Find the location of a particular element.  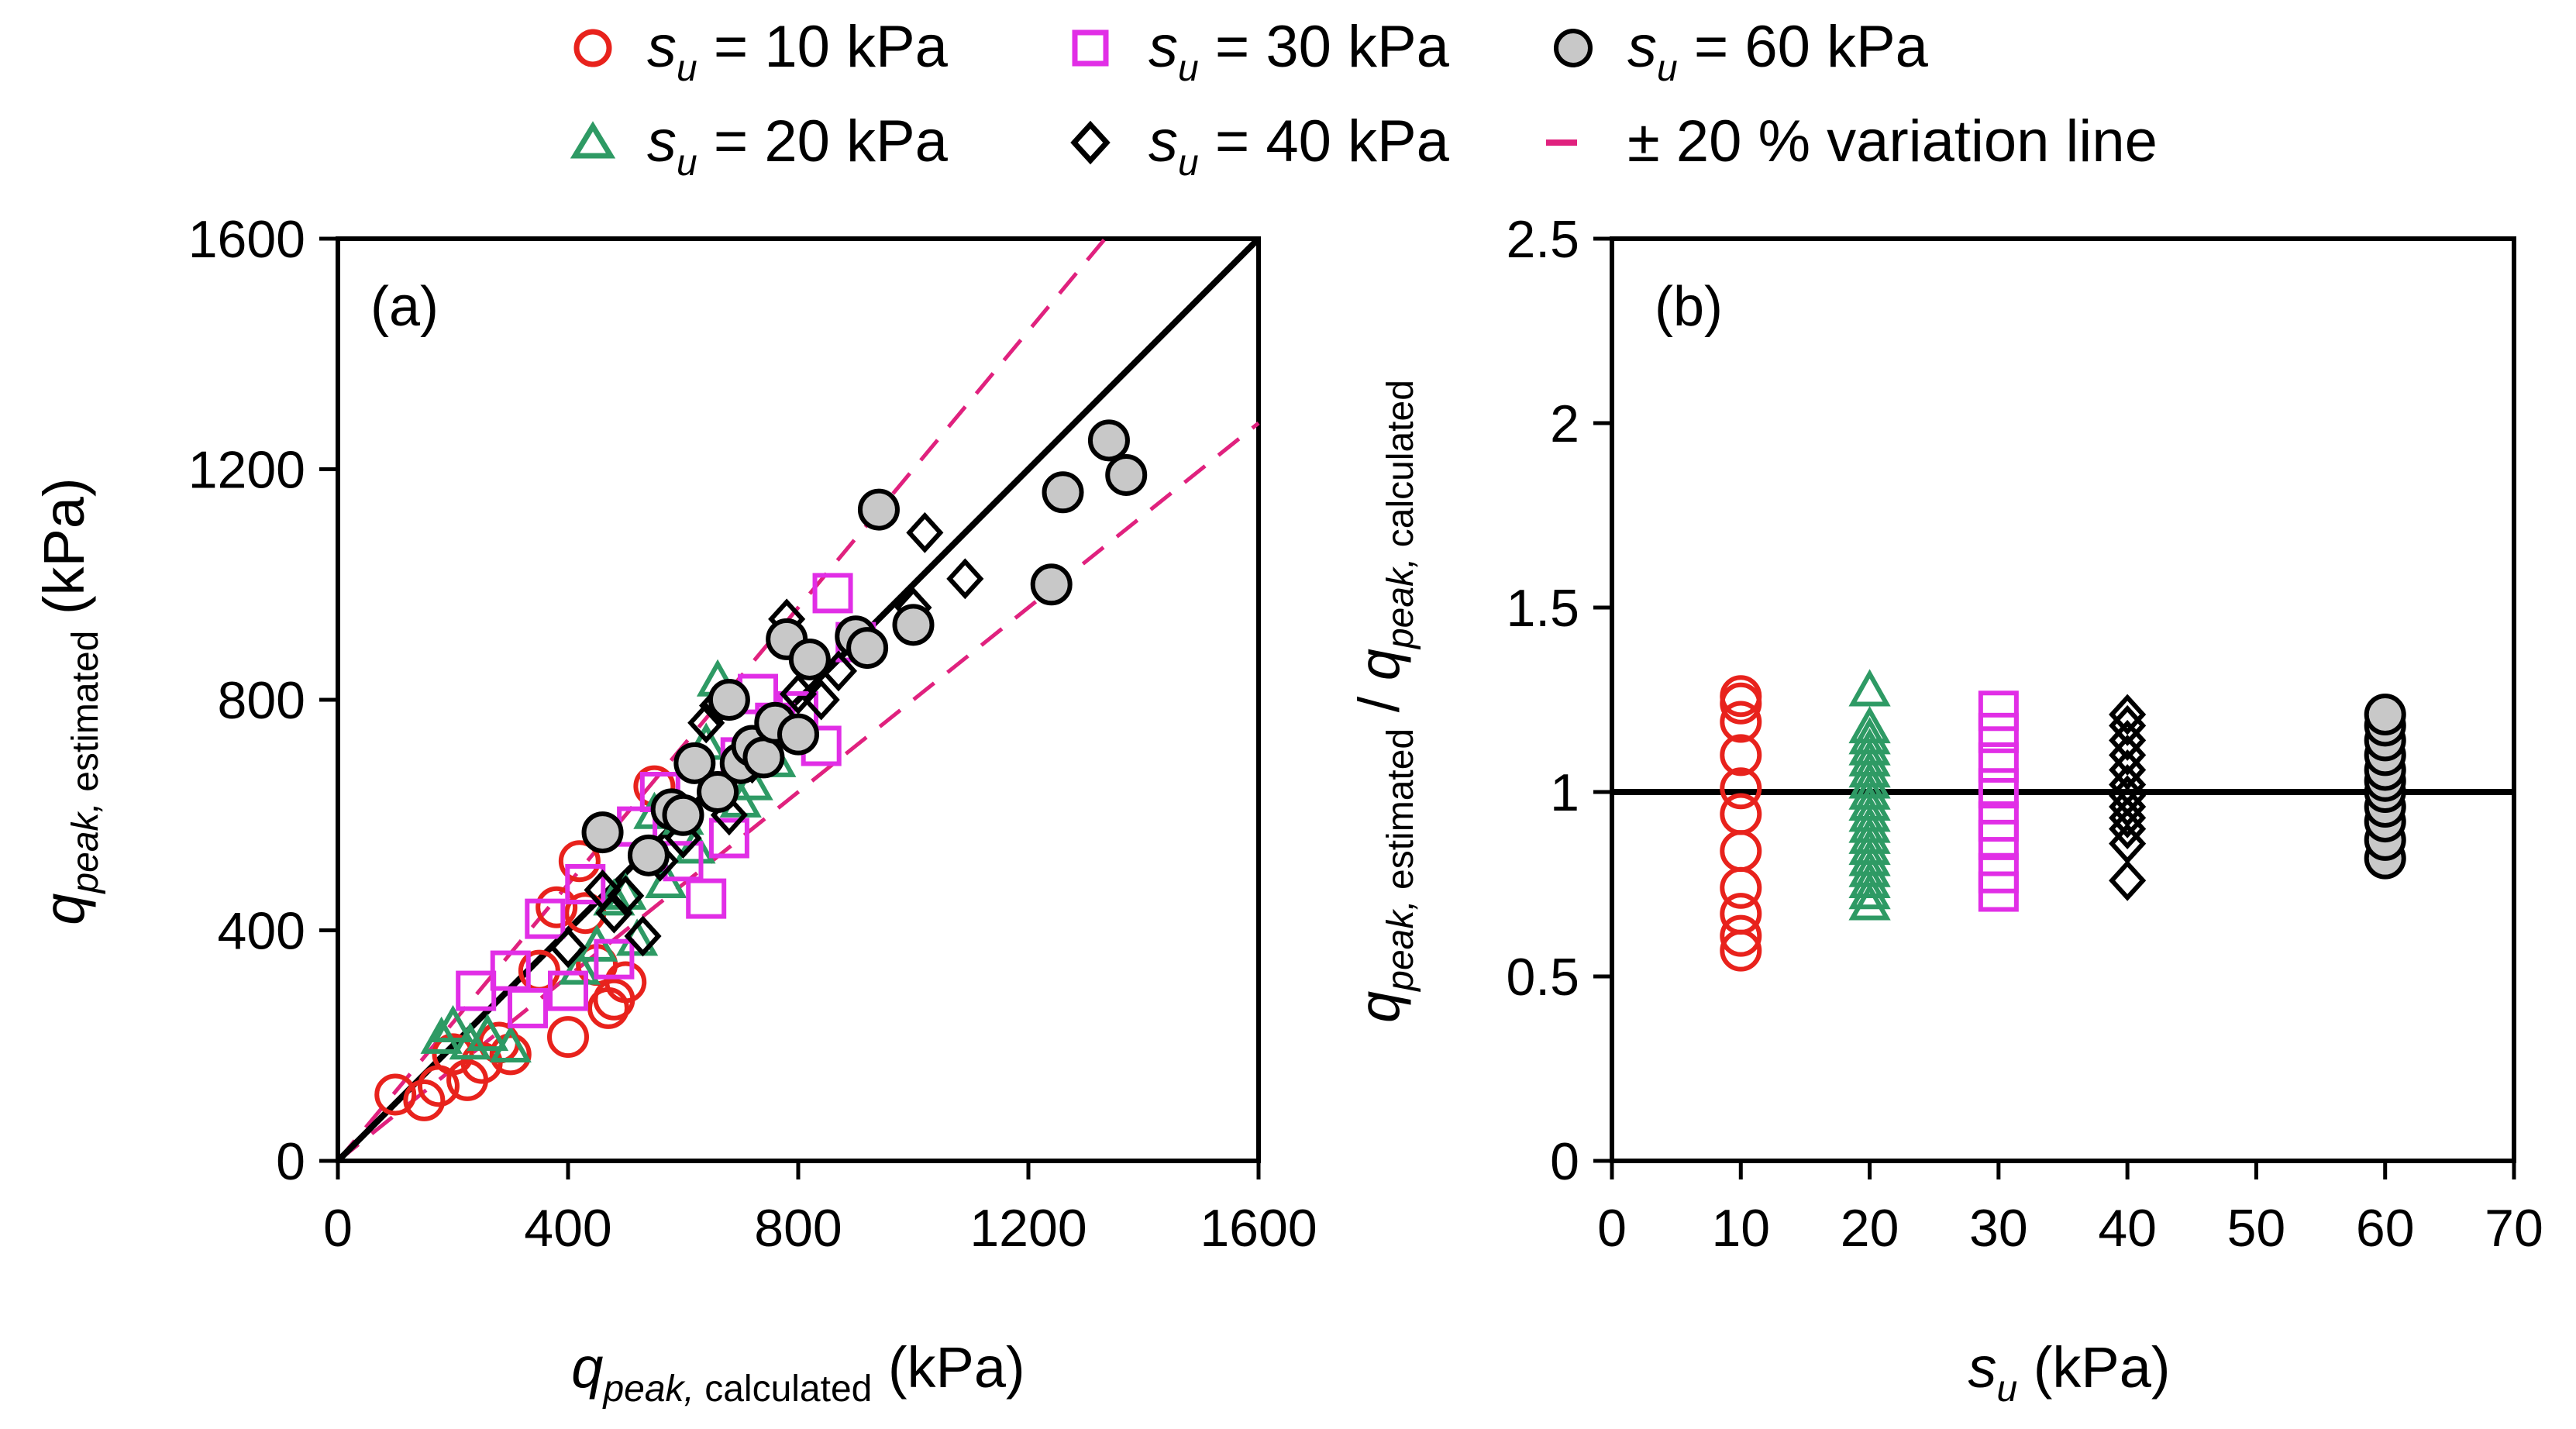

legend-item-s40: su = 40 kPa is located at coordinates (1260, 146).